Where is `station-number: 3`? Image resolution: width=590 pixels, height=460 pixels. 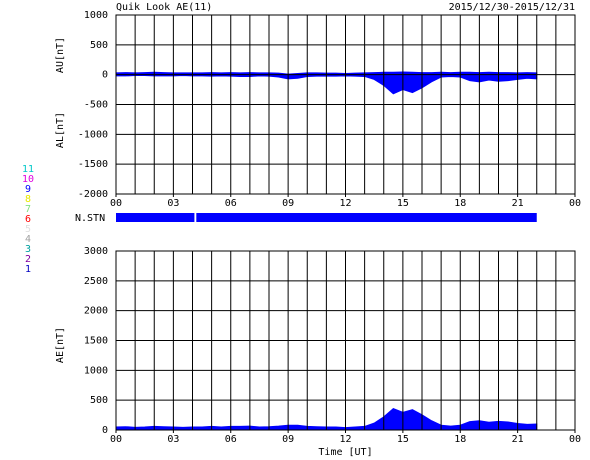
station-number: 3 is located at coordinates (28, 249).